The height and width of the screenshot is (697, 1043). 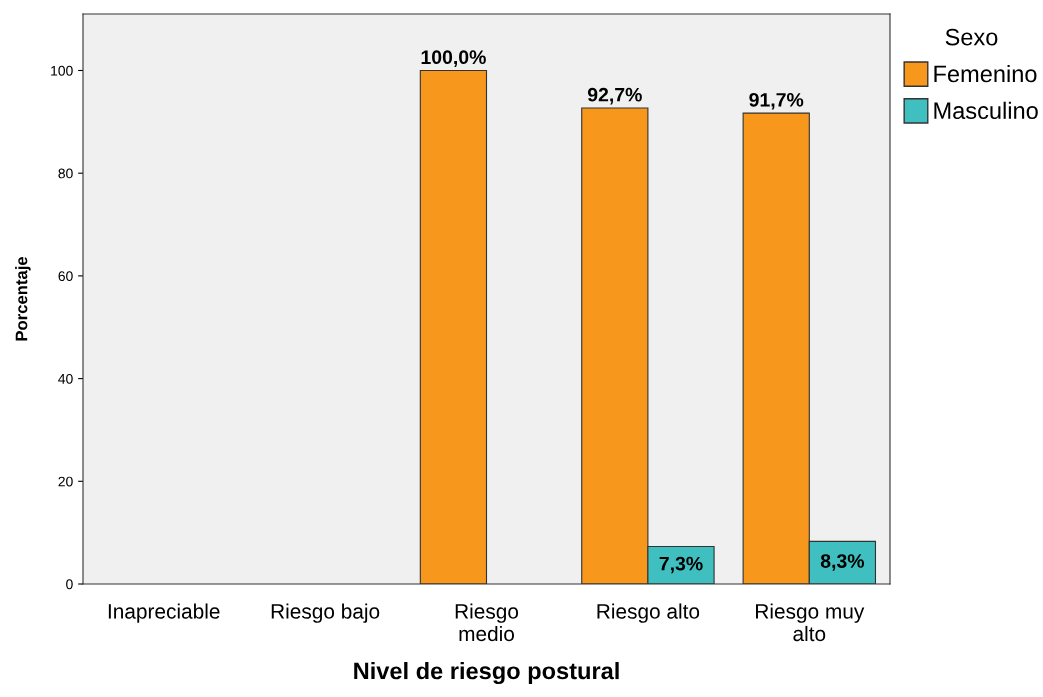 I want to click on data-label: 100,0%, so click(x=453, y=58).